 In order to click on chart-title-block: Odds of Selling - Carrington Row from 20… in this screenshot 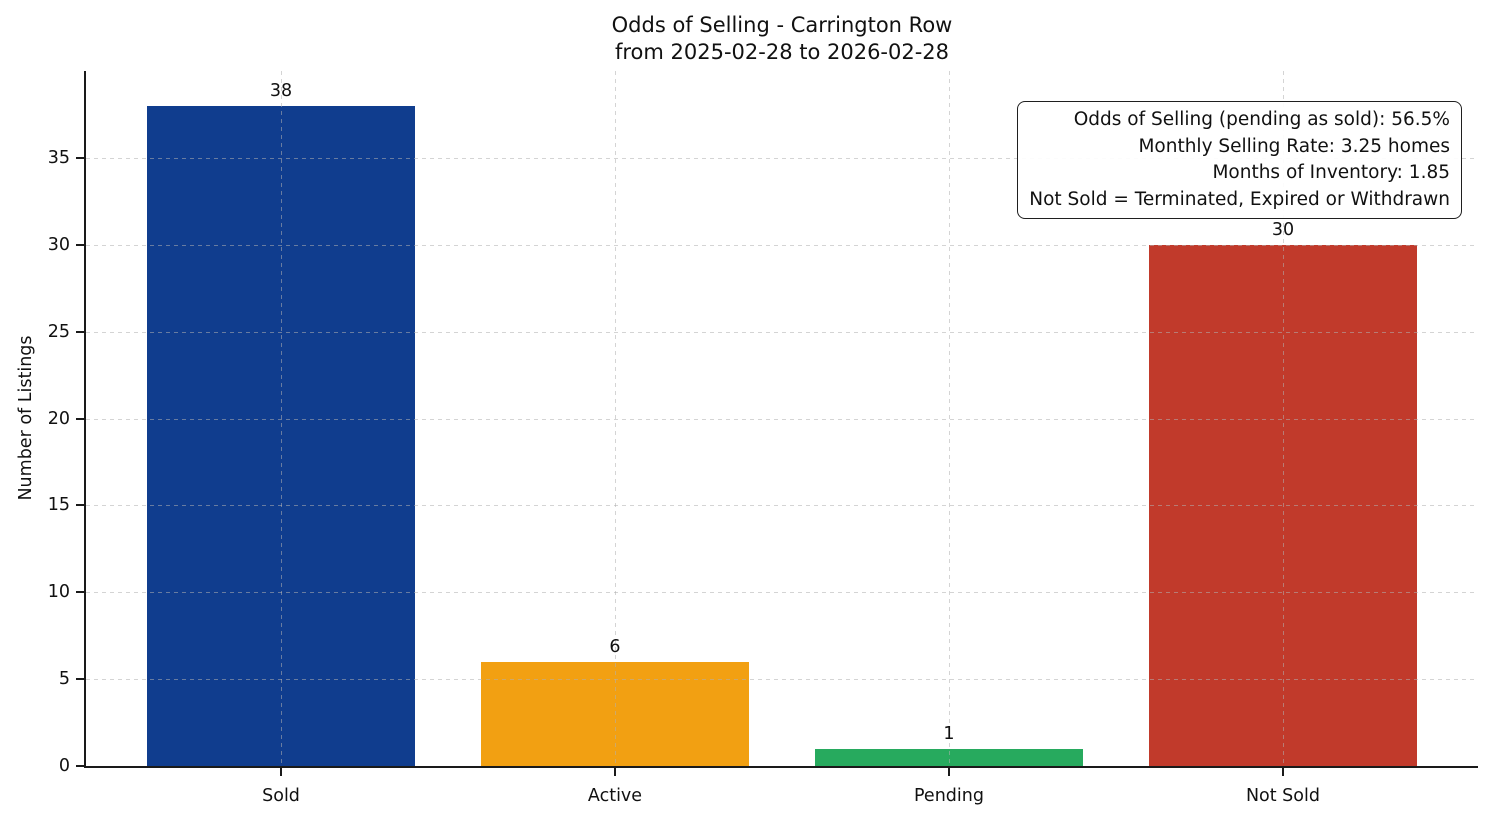, I will do `click(782, 39)`.